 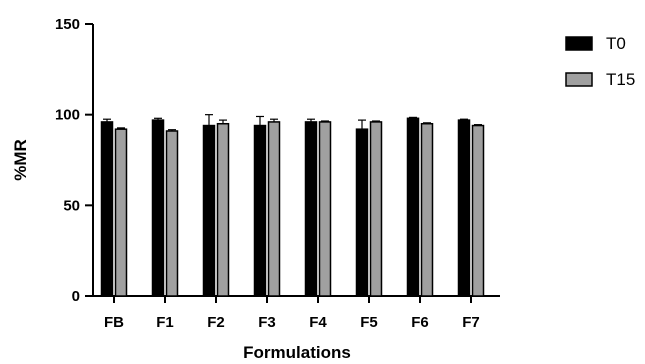 I want to click on x-axis: FB F1 F2 F3 F4 F5 F6 F7, so click(x=296, y=313).